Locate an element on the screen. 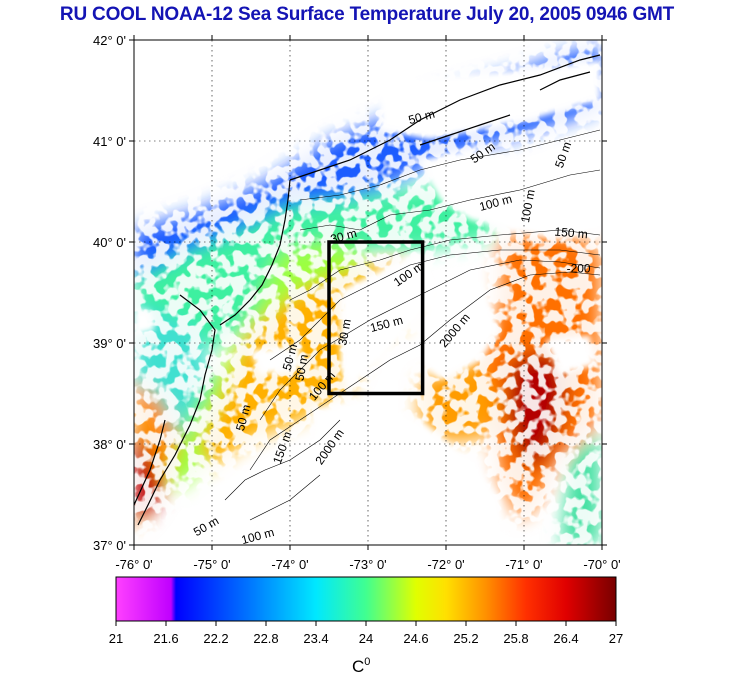 This screenshot has height=680, width=734. isobath-label: 30 m is located at coordinates (344, 332).